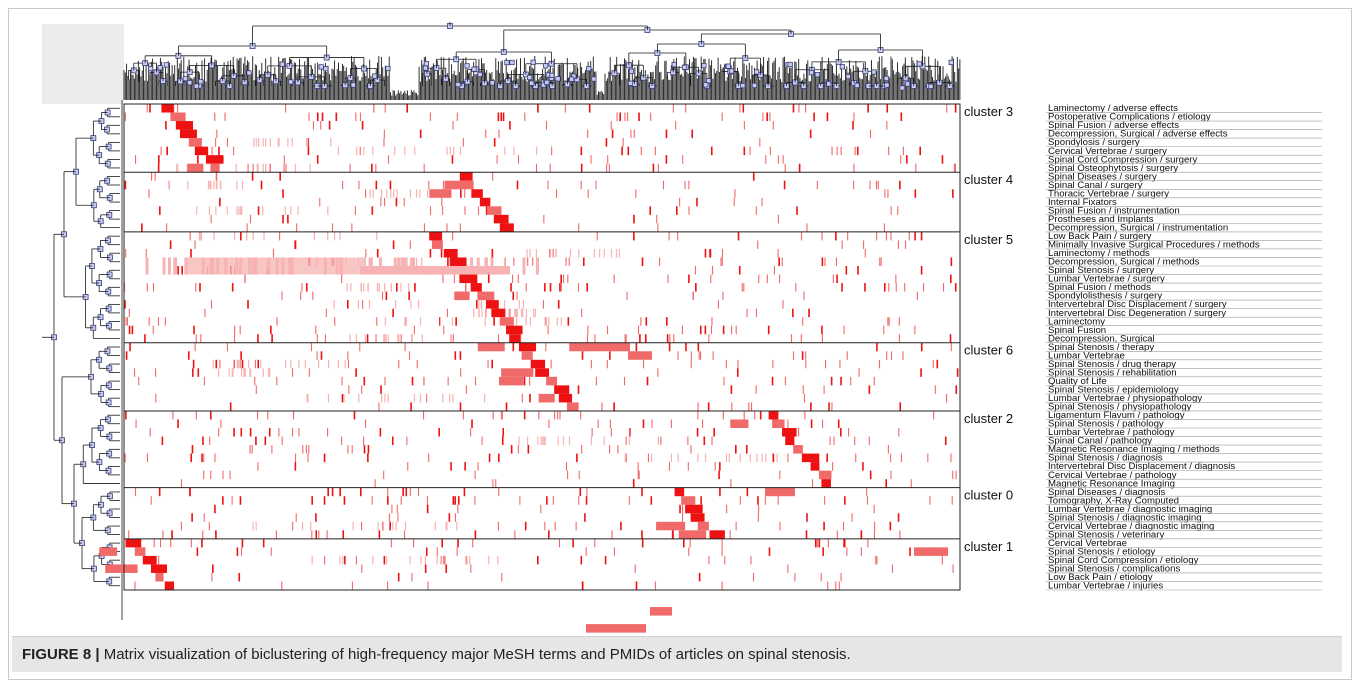 The height and width of the screenshot is (689, 1360). Describe the element at coordinates (988, 111) in the screenshot. I see `cluster-label: cluster 3` at that location.